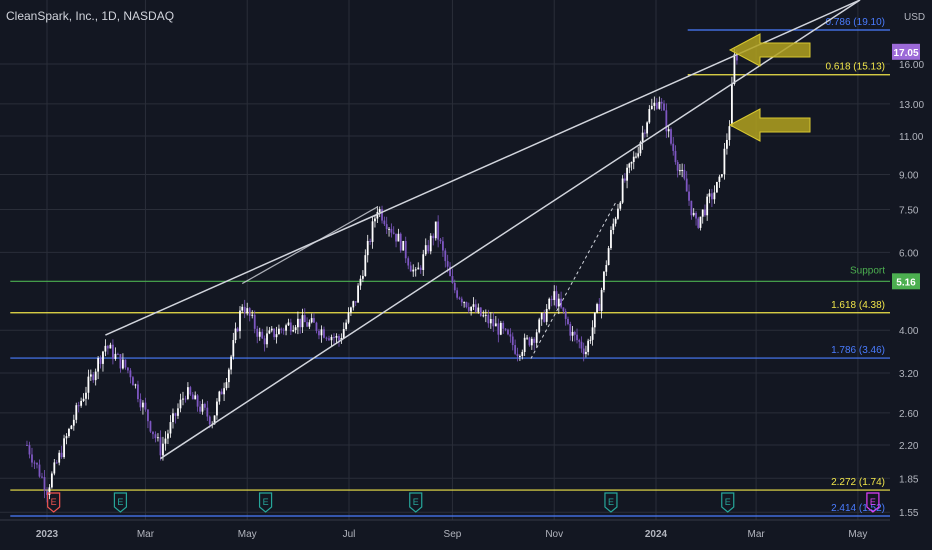  What do you see at coordinates (656, 534) in the screenshot?
I see `x-tick-label: 2024` at bounding box center [656, 534].